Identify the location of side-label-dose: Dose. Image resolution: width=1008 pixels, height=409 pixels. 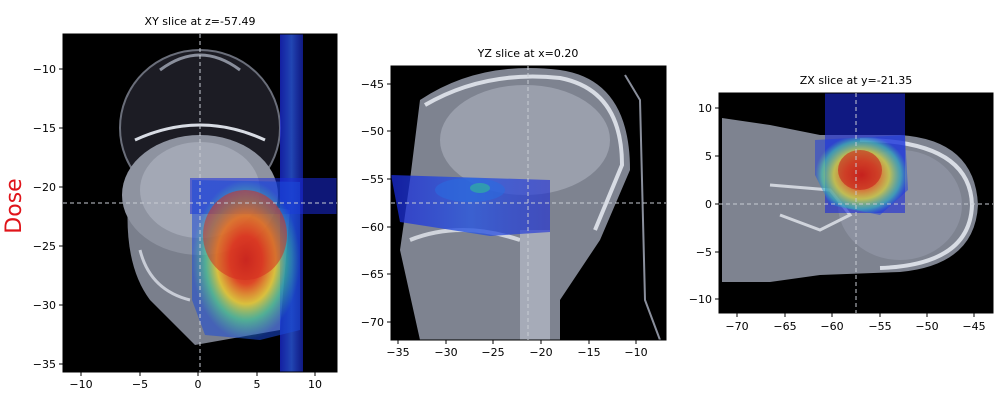
(14, 205).